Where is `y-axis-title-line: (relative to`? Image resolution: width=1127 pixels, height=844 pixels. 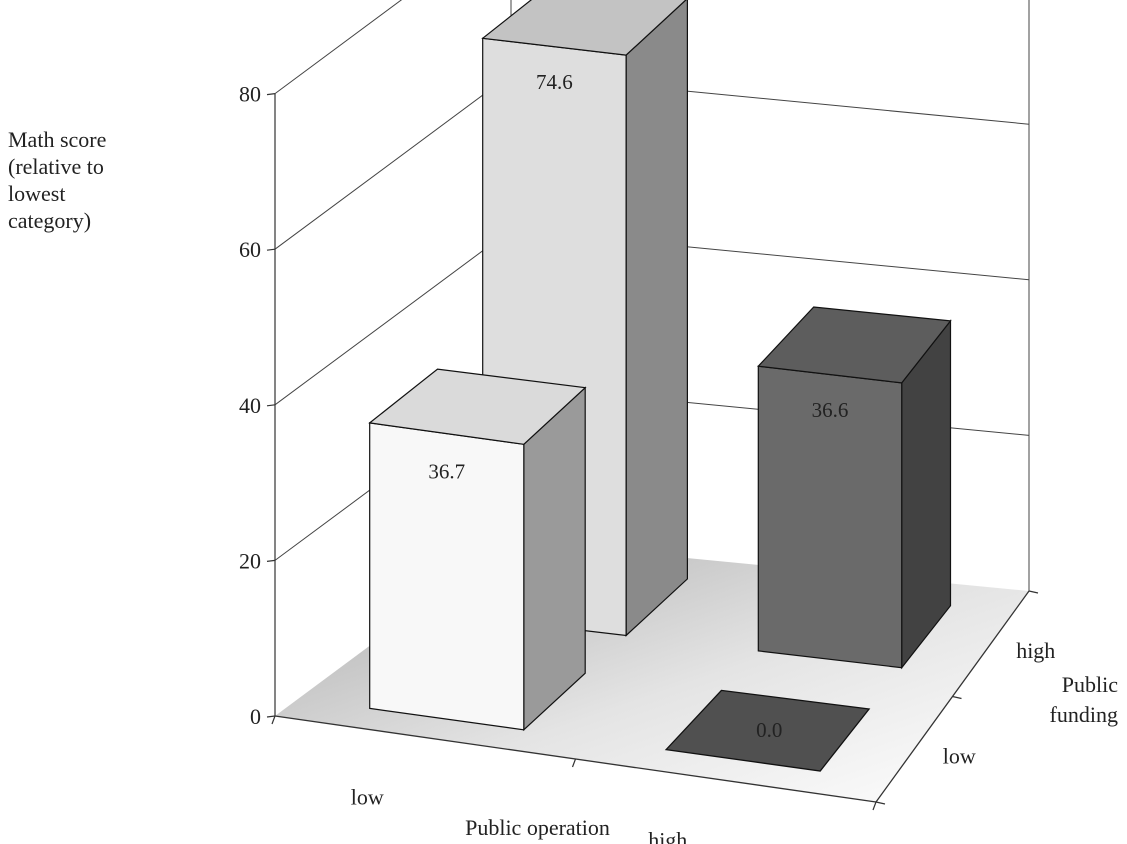 y-axis-title-line: (relative to is located at coordinates (56, 166).